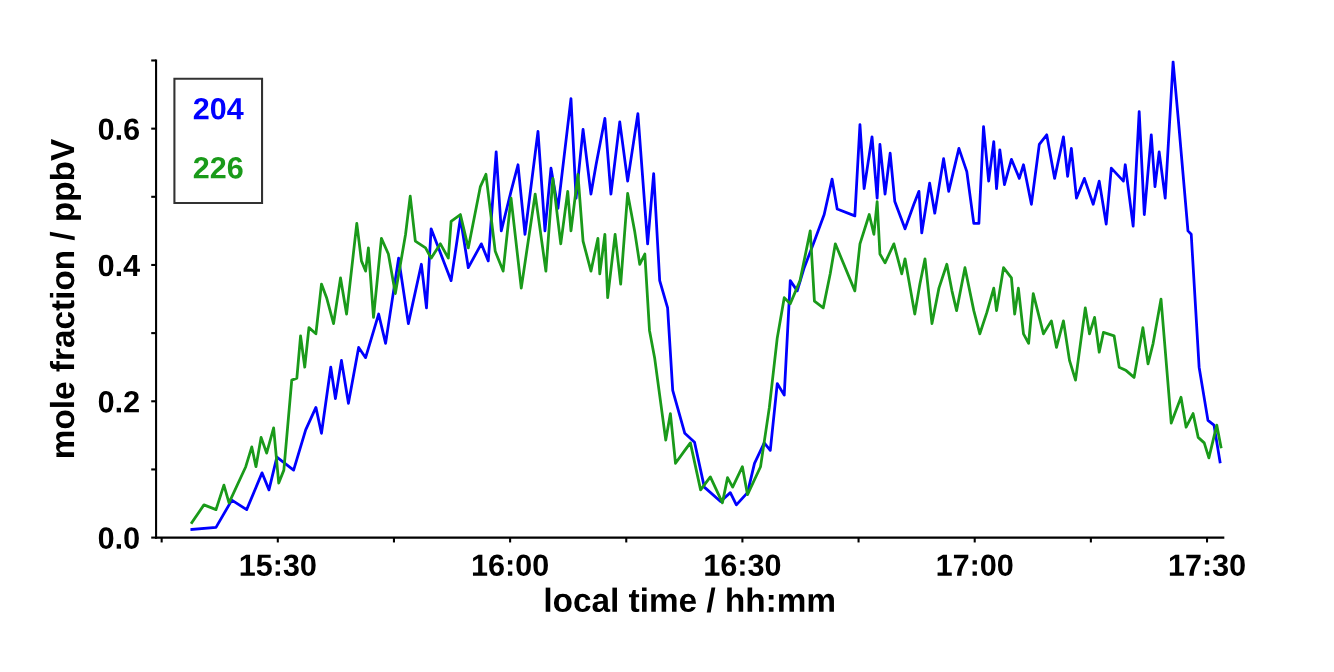 The width and height of the screenshot is (1334, 672). What do you see at coordinates (689, 600) in the screenshot?
I see `x-axis-title: local time / hh:mm` at bounding box center [689, 600].